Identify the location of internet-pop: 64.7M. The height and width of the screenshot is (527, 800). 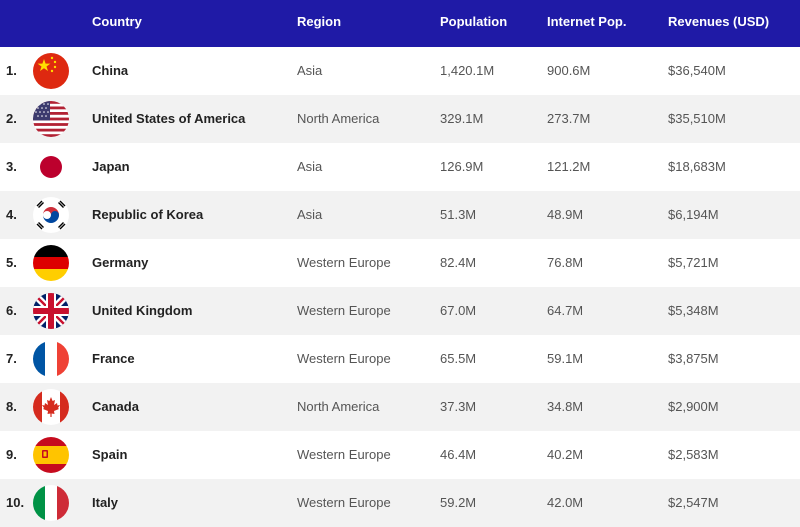
(565, 310).